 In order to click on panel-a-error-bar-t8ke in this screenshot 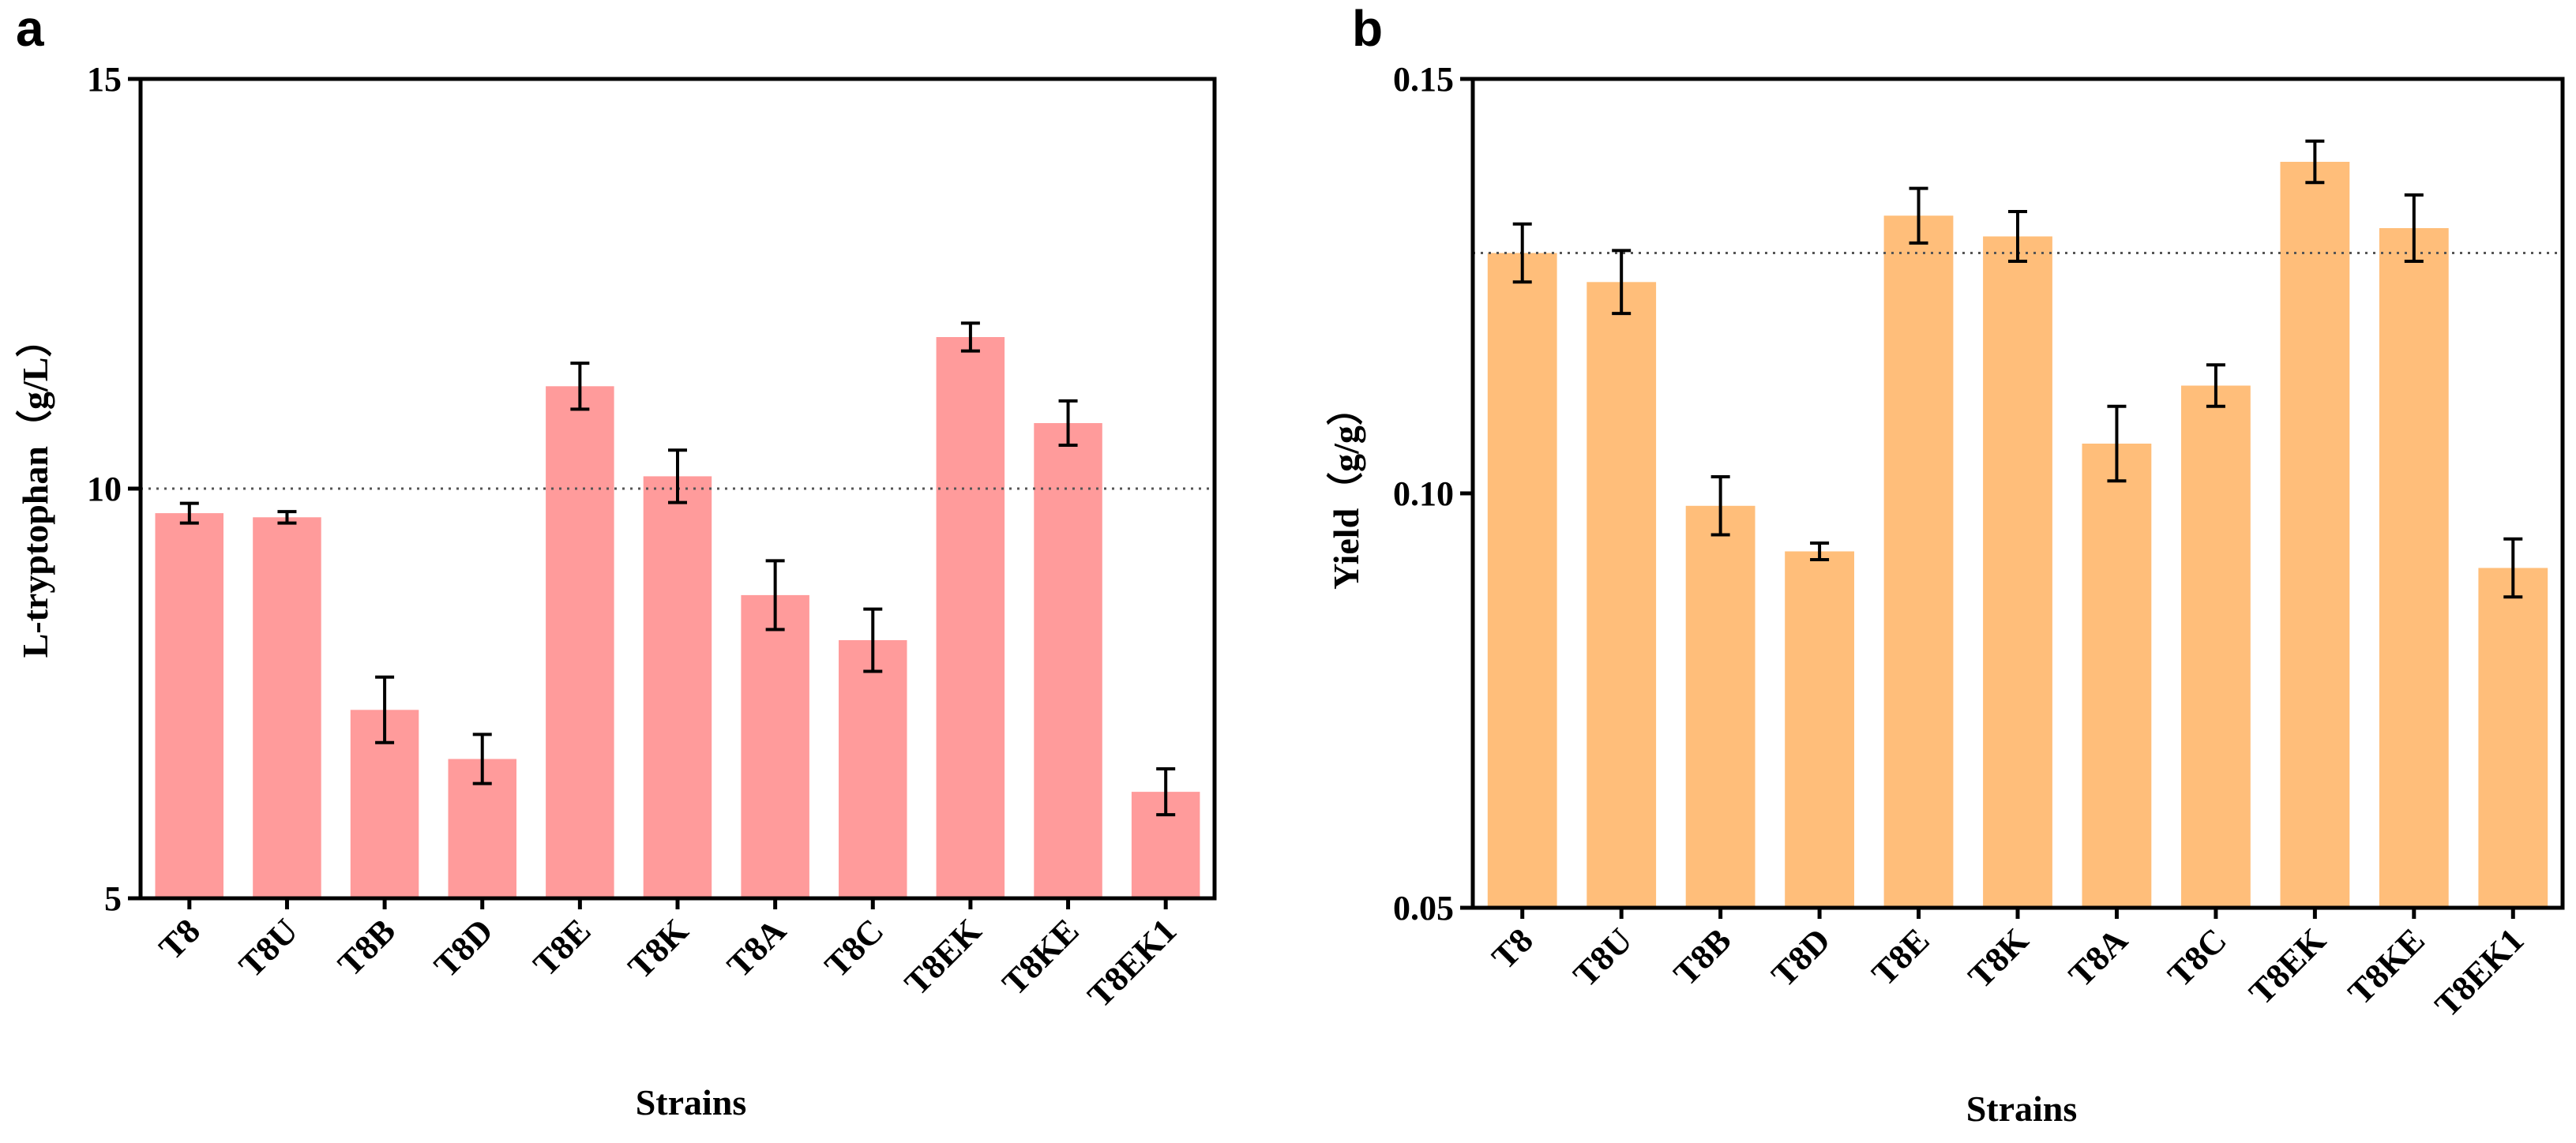, I will do `click(1068, 423)`.